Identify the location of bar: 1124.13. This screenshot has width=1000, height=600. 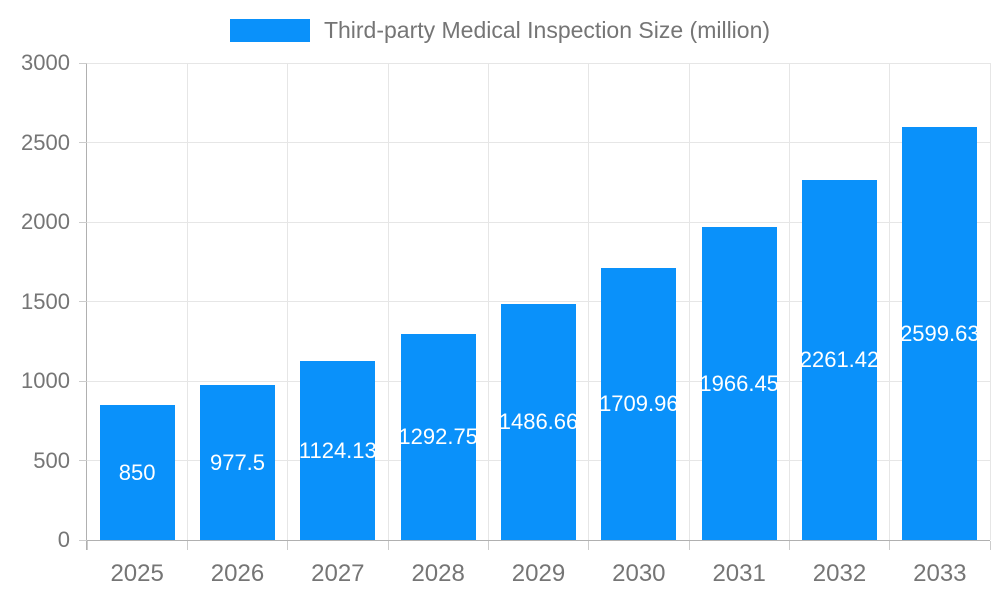
(338, 450).